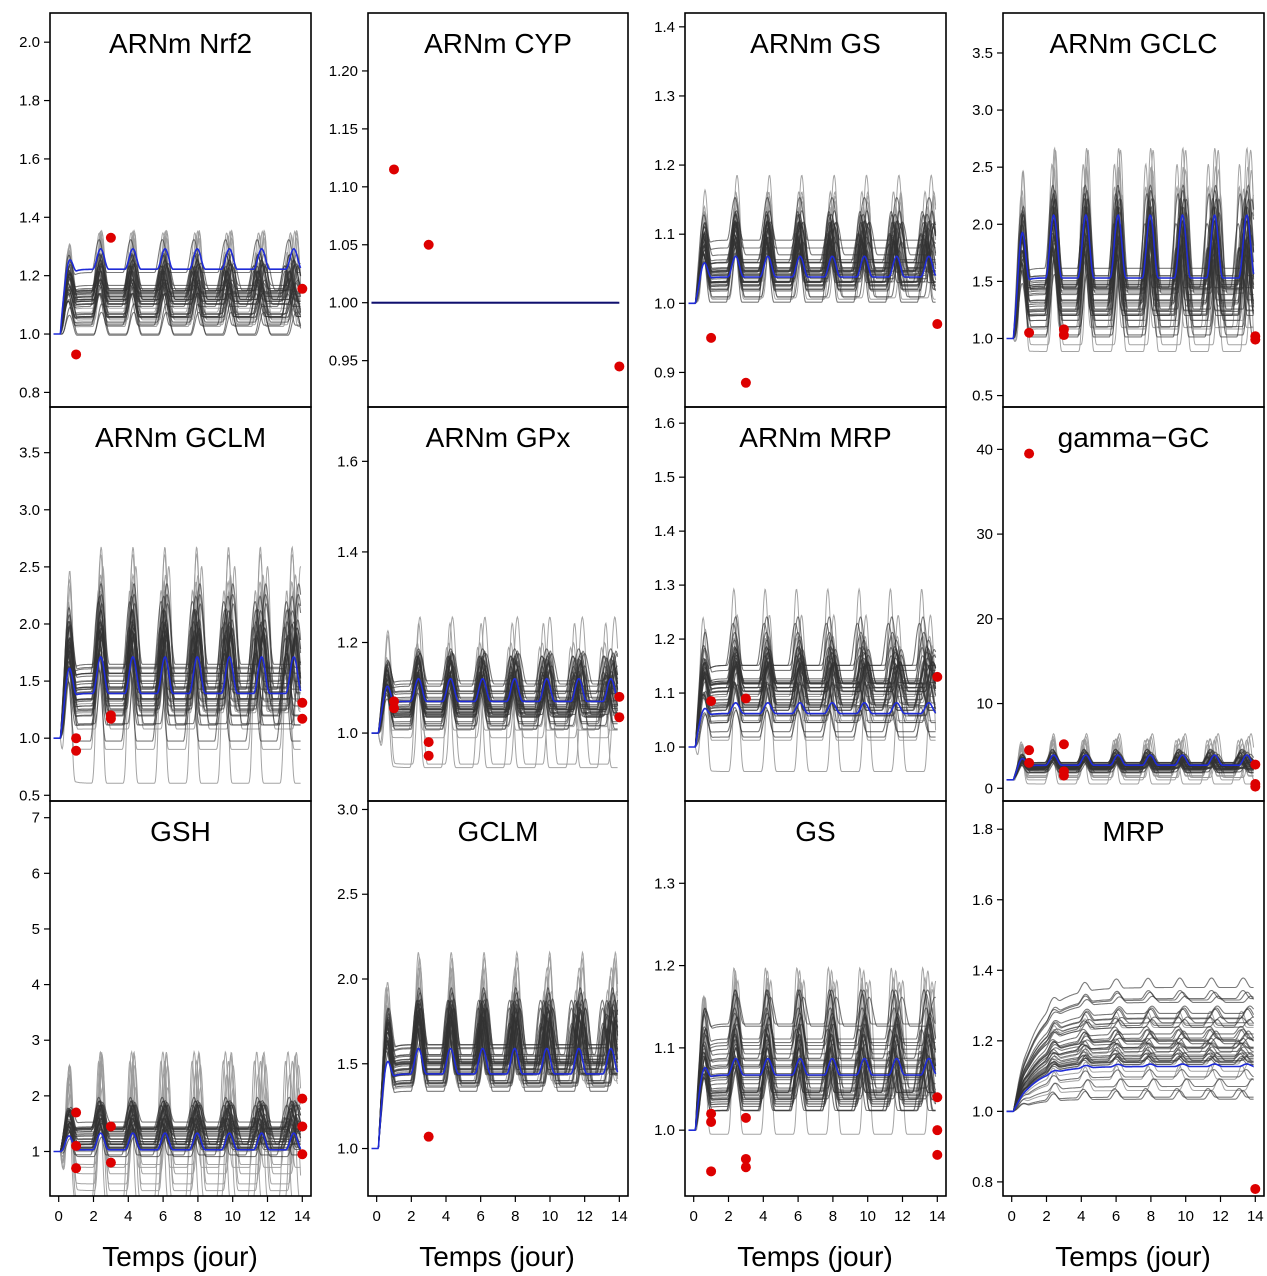 Image resolution: width=1267 pixels, height=1276 pixels. Describe the element at coordinates (1133, 831) in the screenshot. I see `panel-title: MRP` at that location.